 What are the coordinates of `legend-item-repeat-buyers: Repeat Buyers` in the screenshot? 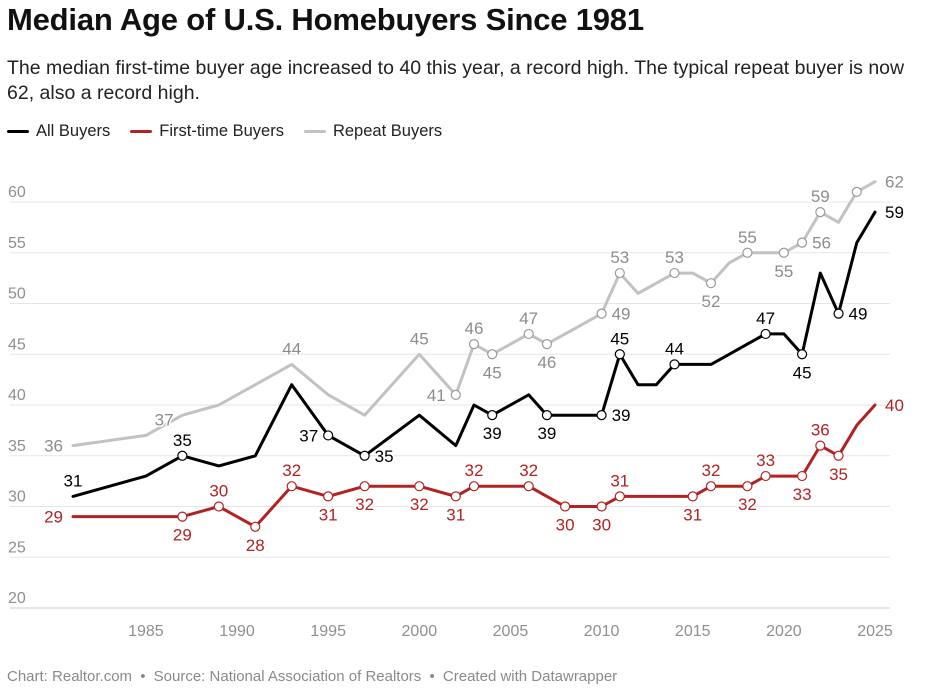 It's located at (373, 131).